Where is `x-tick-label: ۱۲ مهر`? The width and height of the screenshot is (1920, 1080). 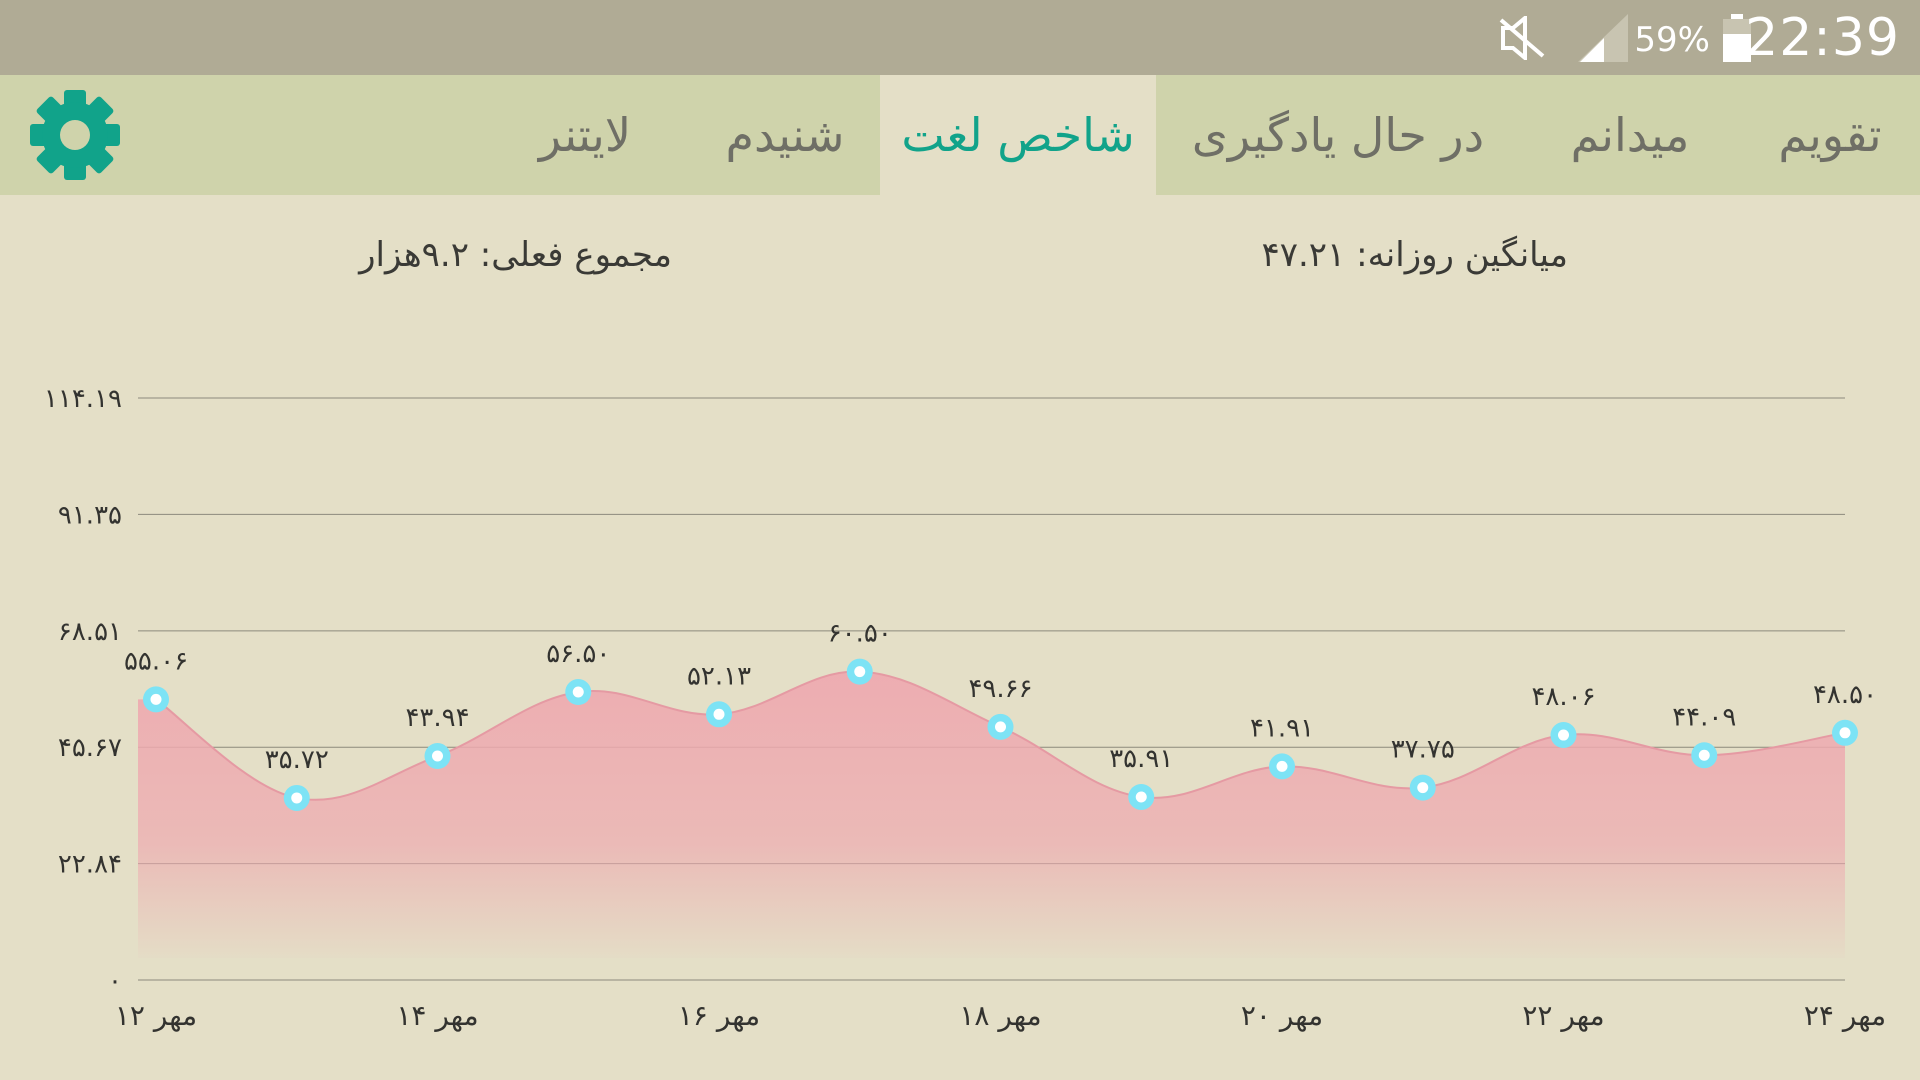 x-tick-label: ۱۲ مهر is located at coordinates (156, 1015).